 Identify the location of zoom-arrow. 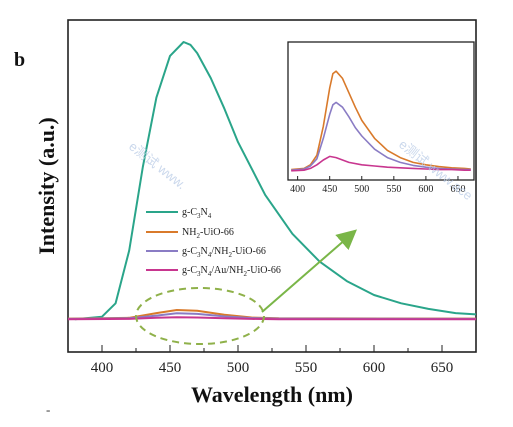
(309, 271).